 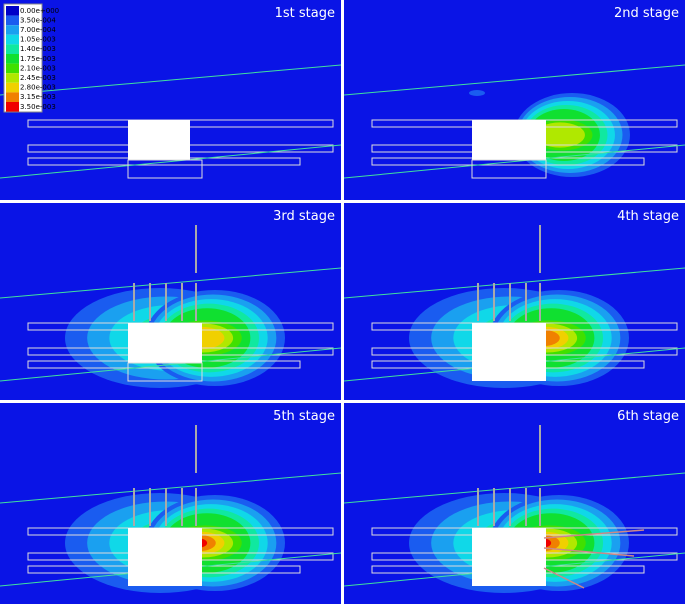 What do you see at coordinates (38, 78) in the screenshot?
I see `legend-label: 2.45e-003` at bounding box center [38, 78].